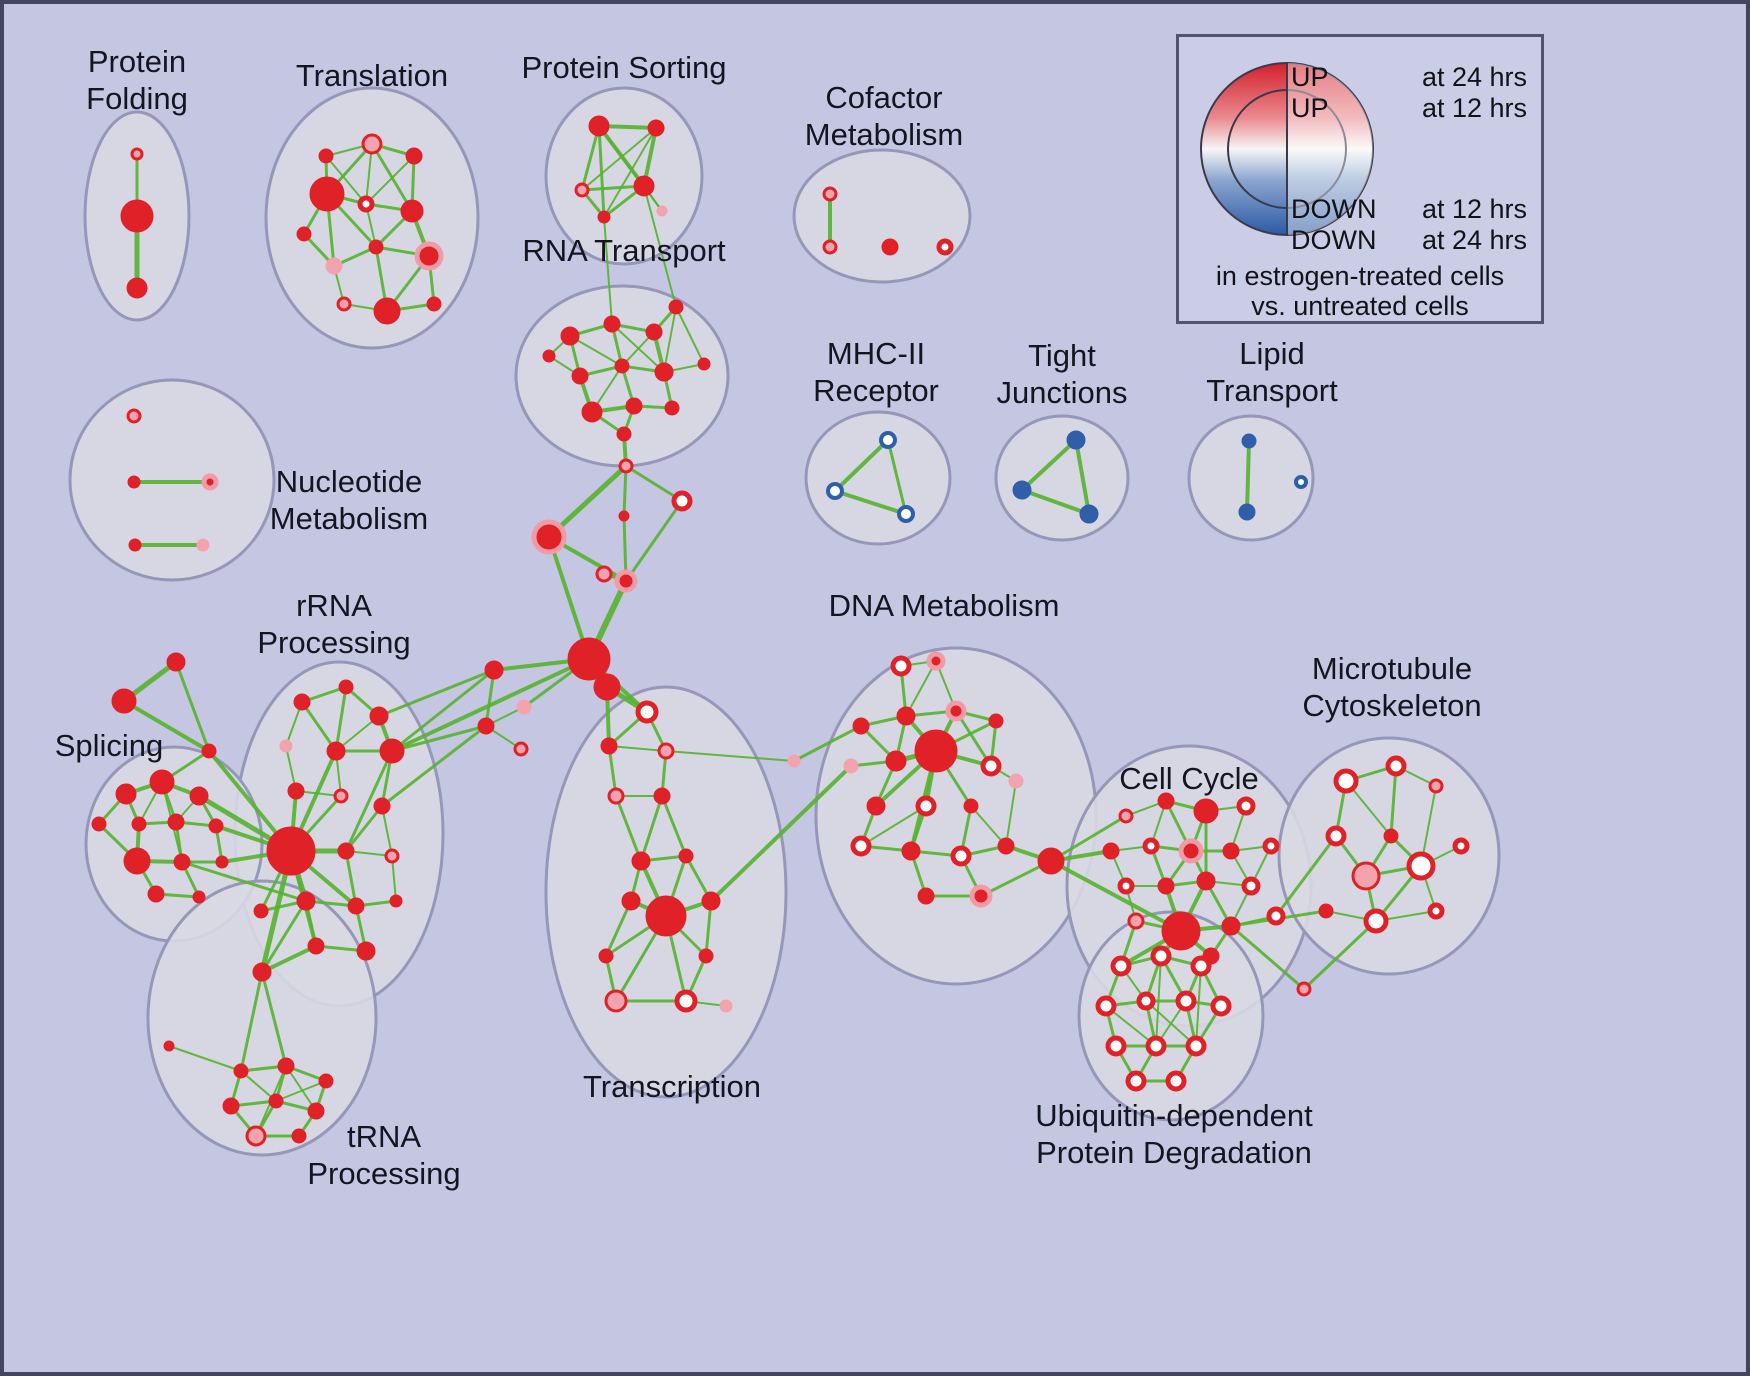 The height and width of the screenshot is (1376, 1750). What do you see at coordinates (334, 266) in the screenshot?
I see `node-tl7` at bounding box center [334, 266].